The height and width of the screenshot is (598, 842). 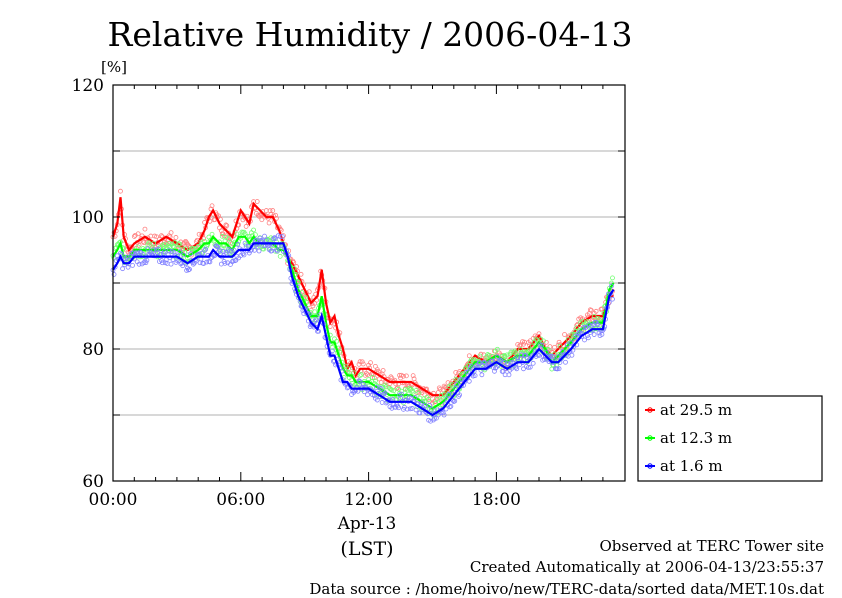 What do you see at coordinates (114, 67) in the screenshot?
I see `y-axis-unit-label: [%]` at bounding box center [114, 67].